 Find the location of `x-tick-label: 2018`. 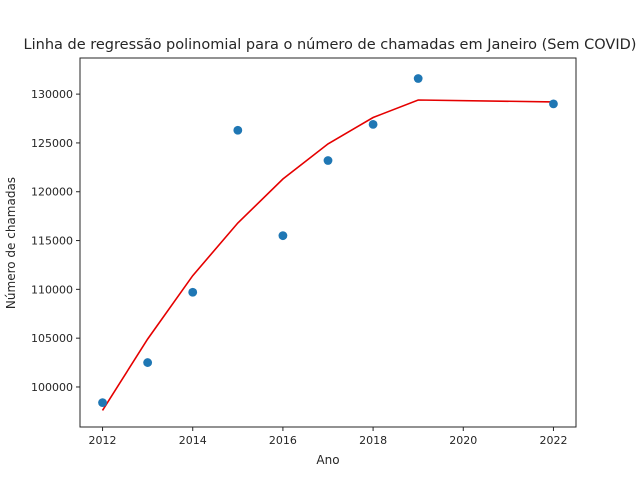

x-tick-label: 2018 is located at coordinates (373, 440).